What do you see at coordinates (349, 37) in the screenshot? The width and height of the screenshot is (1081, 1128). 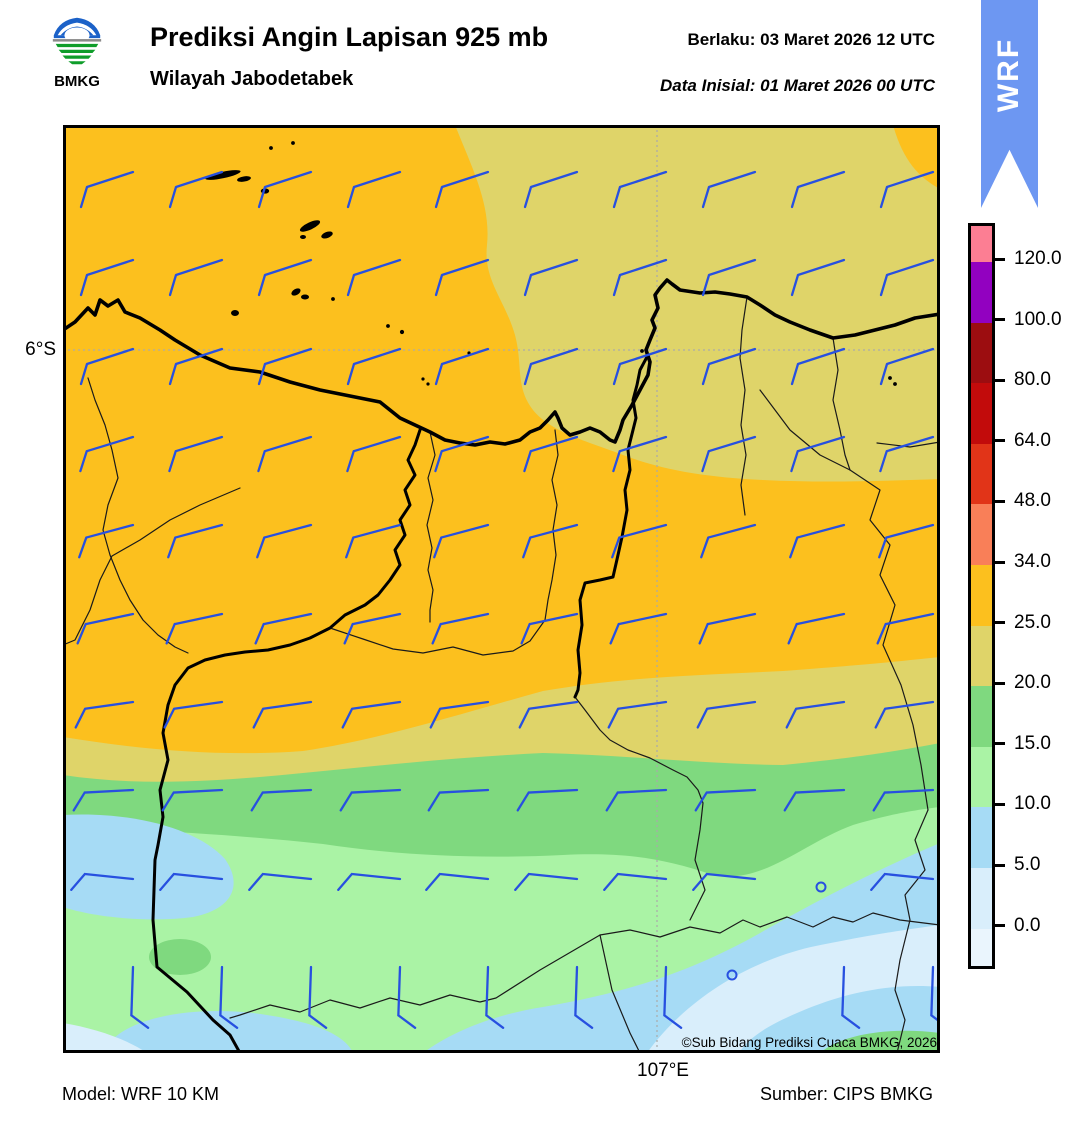 I see `page-title: Prediksi Angin Lapisan 925 mb` at bounding box center [349, 37].